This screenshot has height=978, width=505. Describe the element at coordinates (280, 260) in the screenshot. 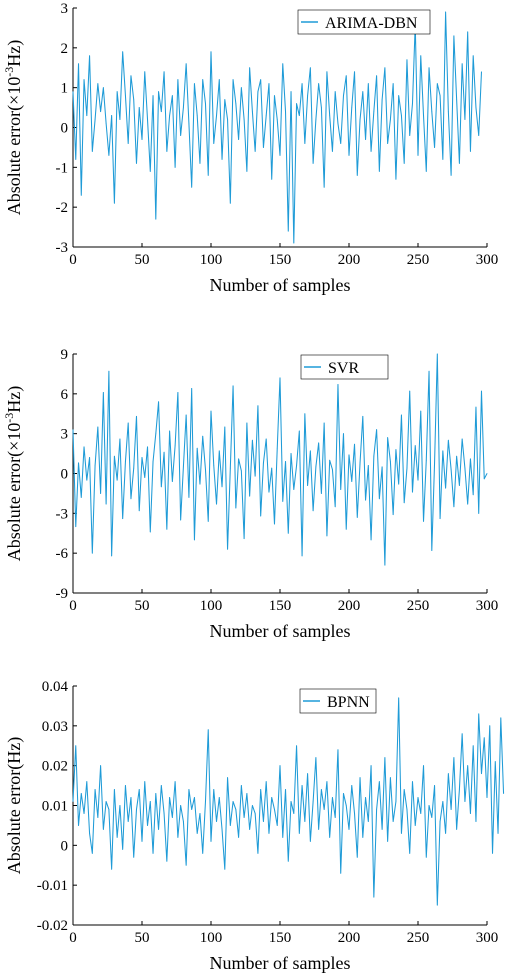

I see `x-tick-label: 150` at that location.